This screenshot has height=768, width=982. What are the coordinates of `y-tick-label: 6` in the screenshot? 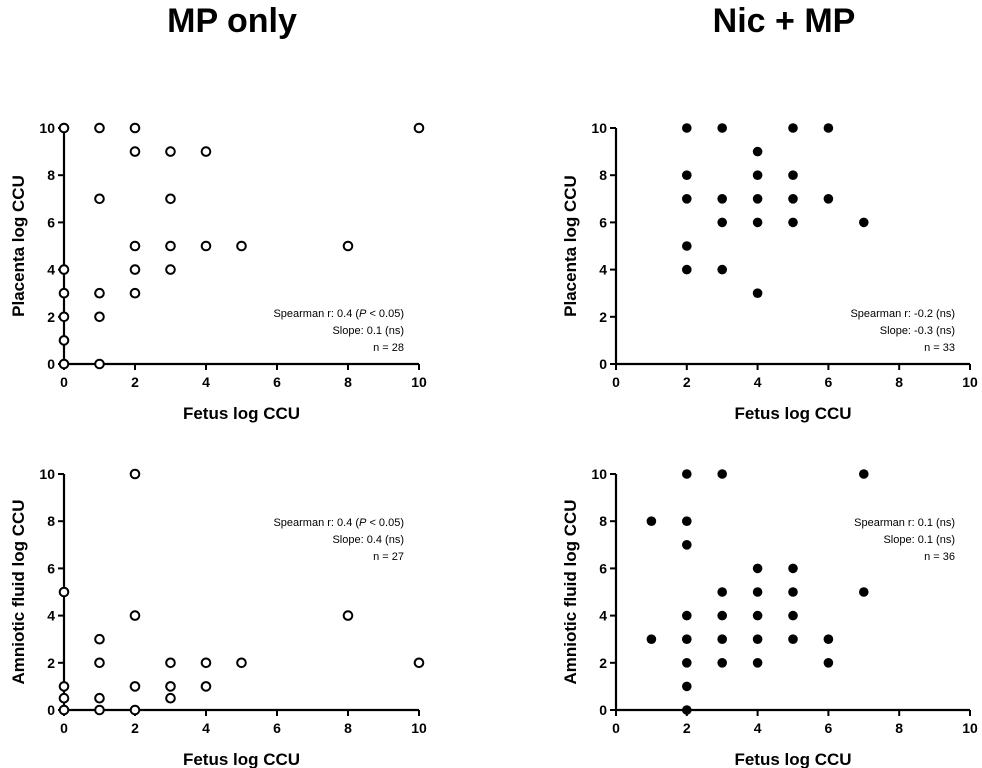 It's located at (603, 222).